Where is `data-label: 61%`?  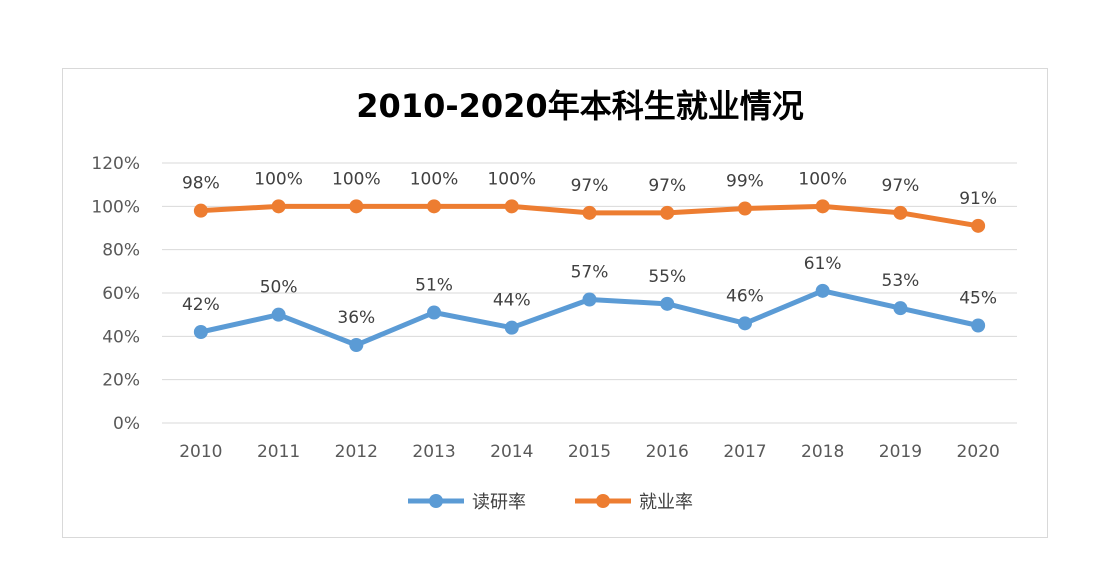 data-label: 61% is located at coordinates (823, 264).